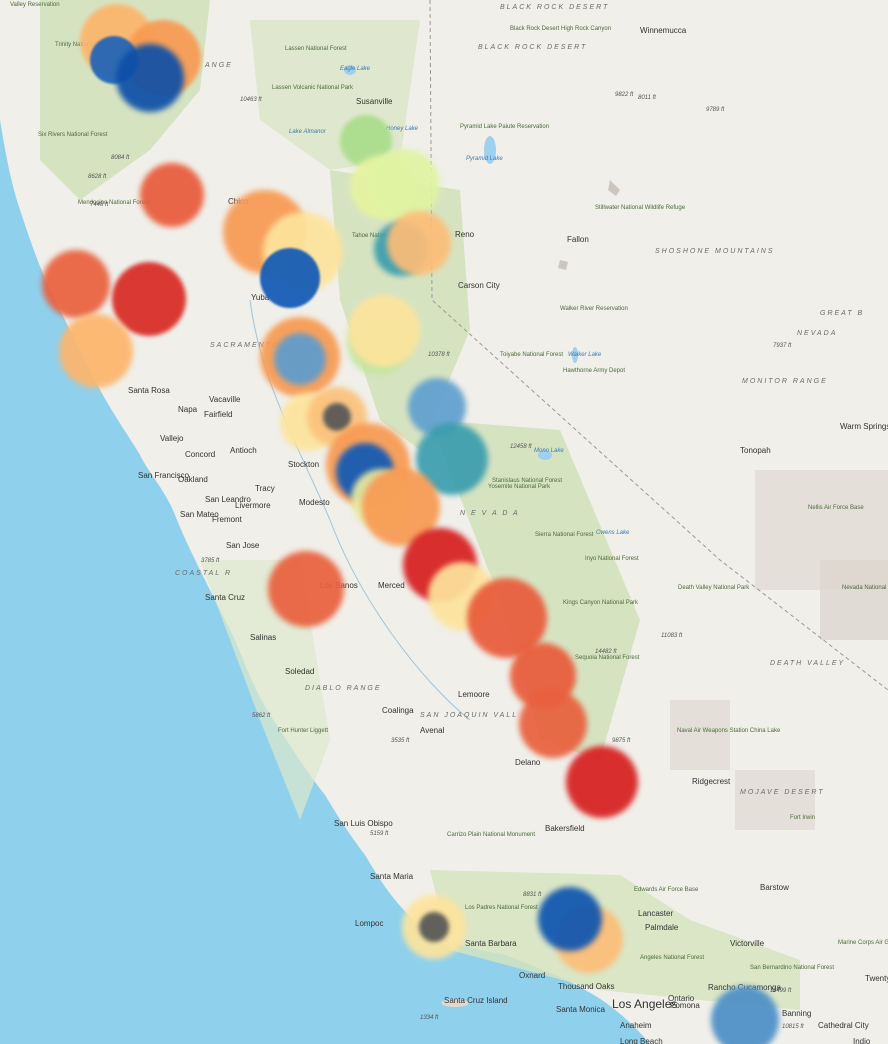  What do you see at coordinates (429, 1018) in the screenshot?
I see `map-label-elev: 1334 ft` at bounding box center [429, 1018].